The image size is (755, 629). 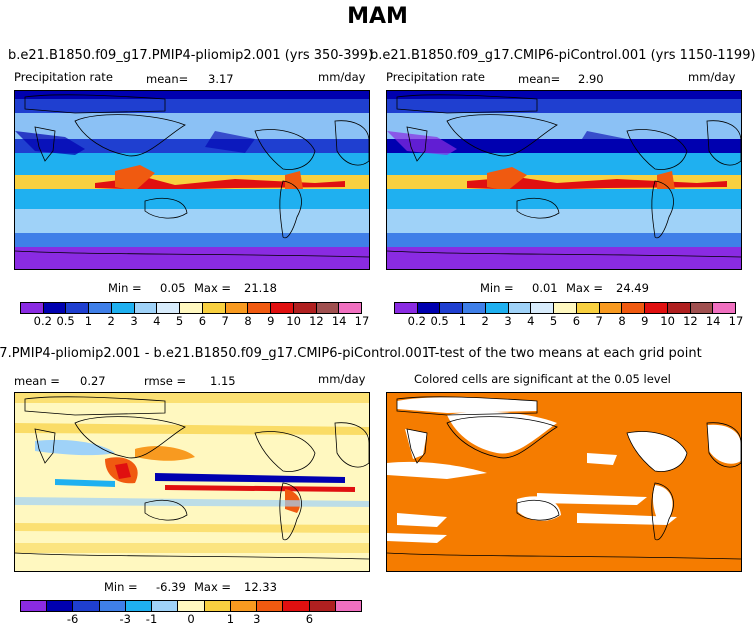 What do you see at coordinates (632, 288) in the screenshot?
I see `max-value: 24.49` at bounding box center [632, 288].